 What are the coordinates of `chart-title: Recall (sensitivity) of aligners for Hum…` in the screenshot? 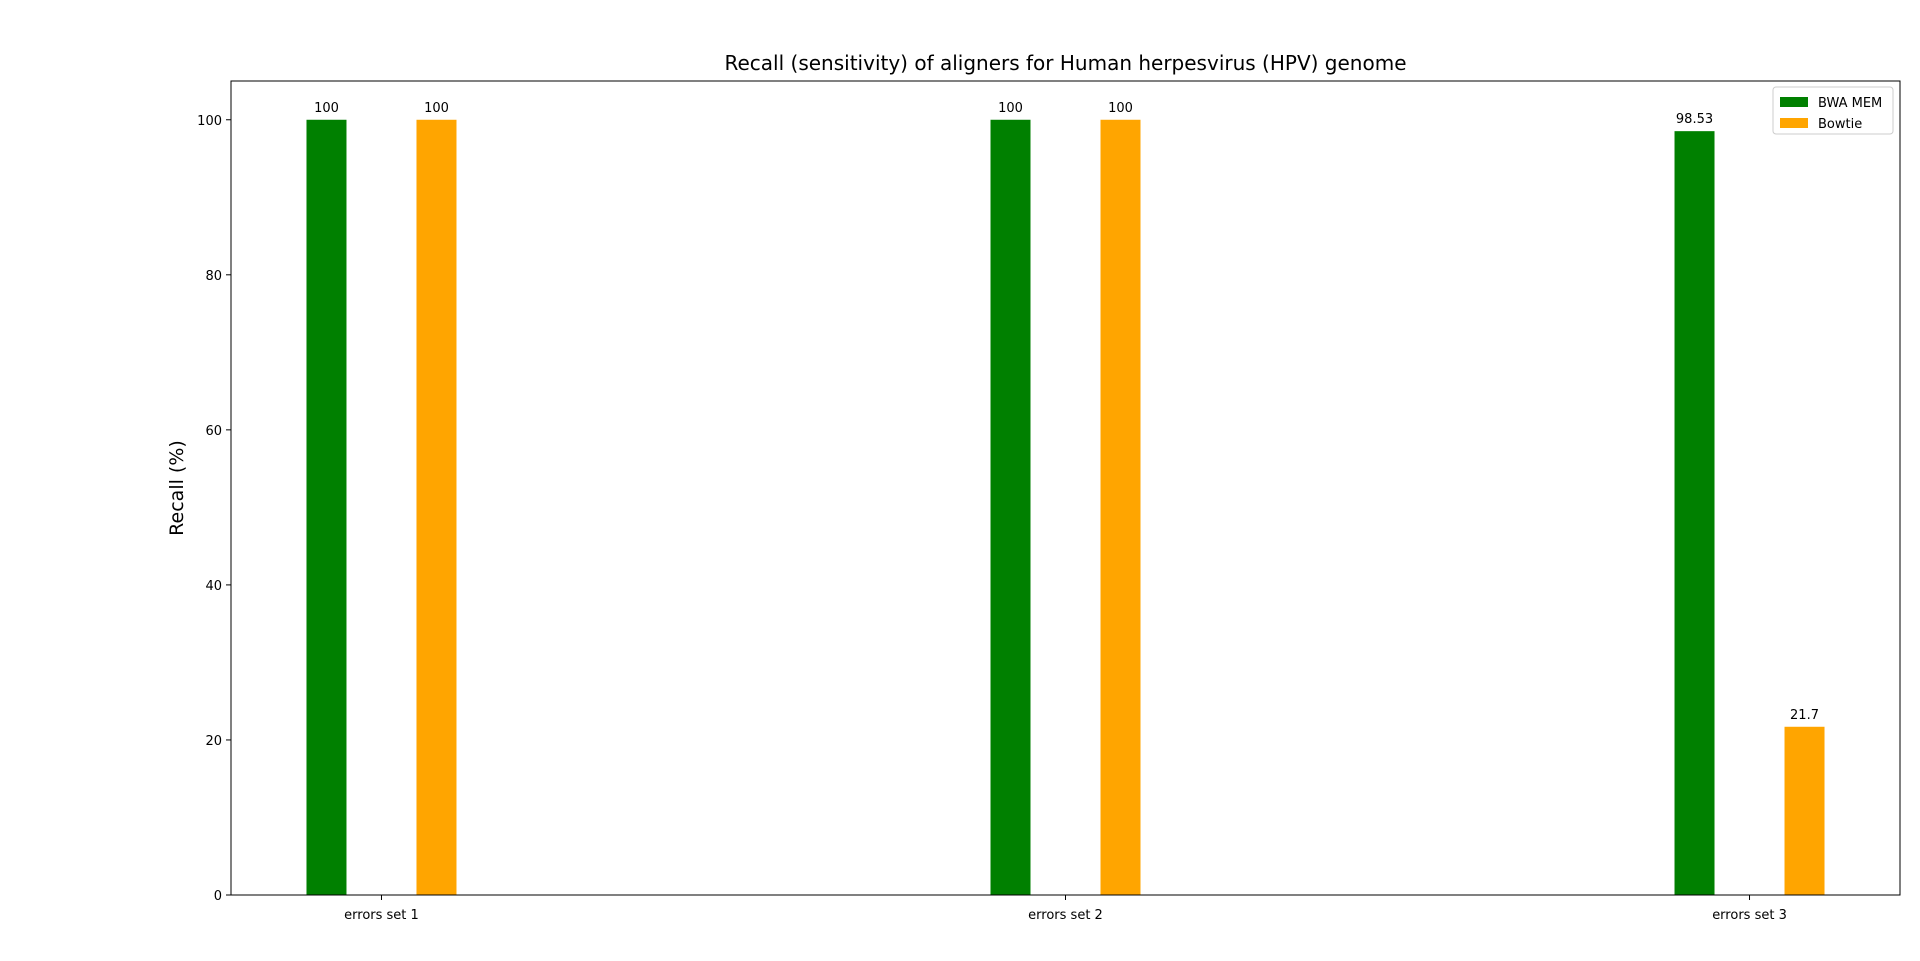 It's located at (1066, 63).